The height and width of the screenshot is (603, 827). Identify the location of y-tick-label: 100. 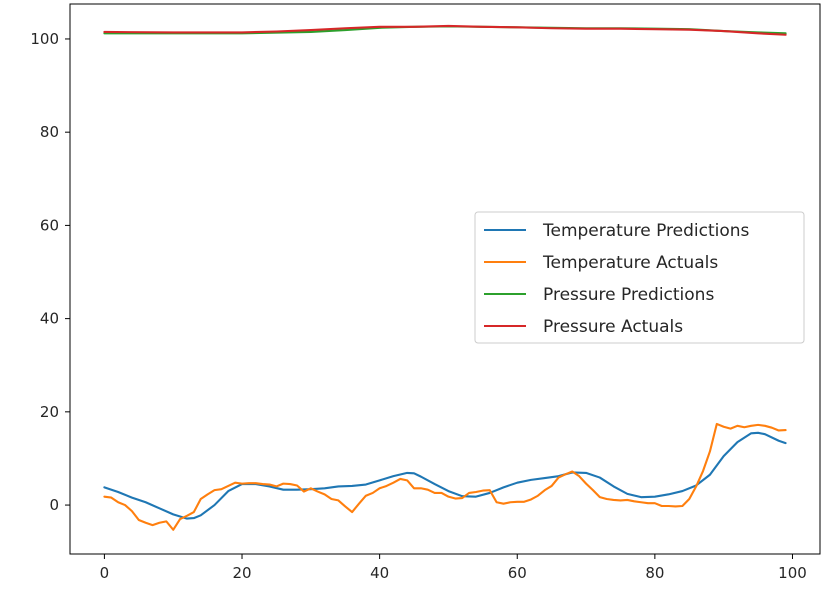
(44, 39).